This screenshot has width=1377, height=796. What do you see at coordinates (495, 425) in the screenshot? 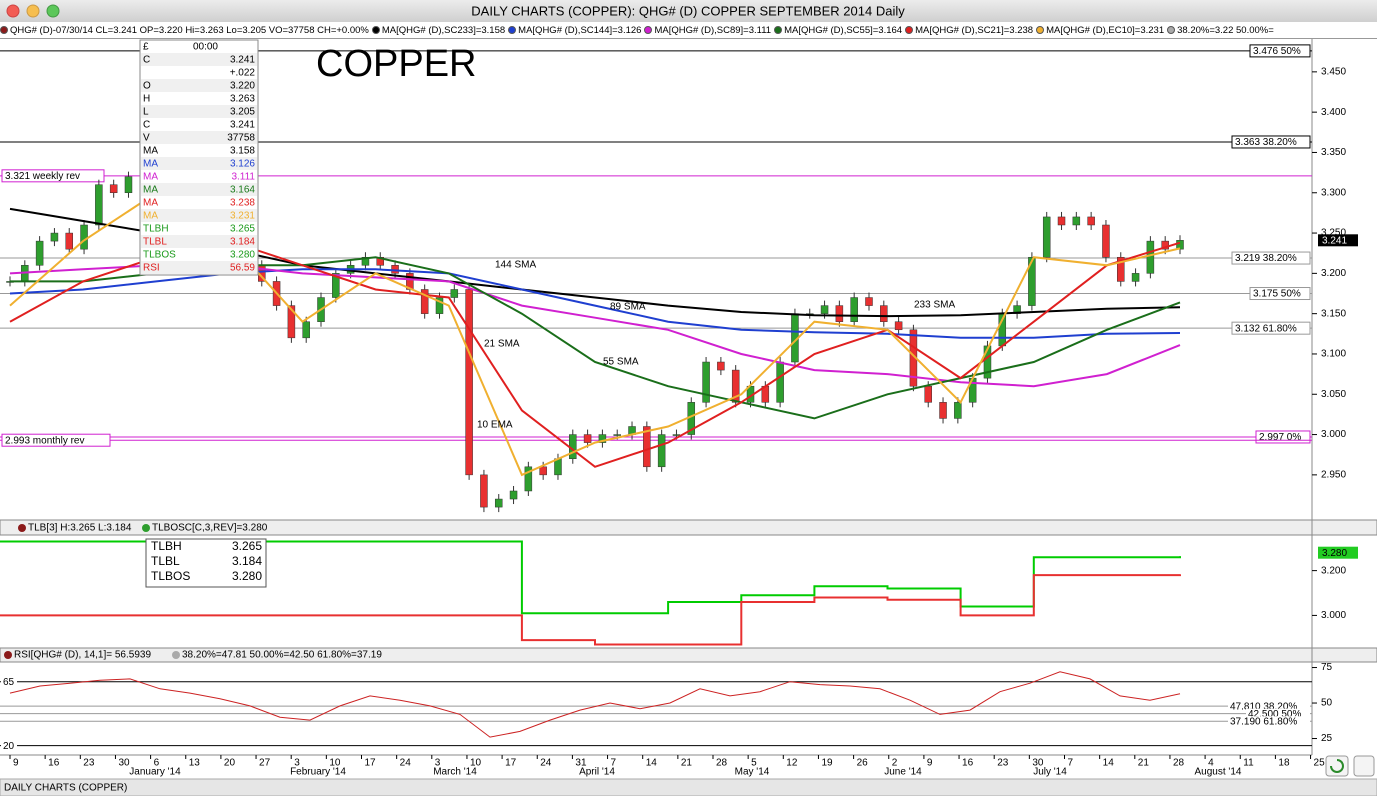
I see `annotation: 10 EMA` at bounding box center [495, 425].